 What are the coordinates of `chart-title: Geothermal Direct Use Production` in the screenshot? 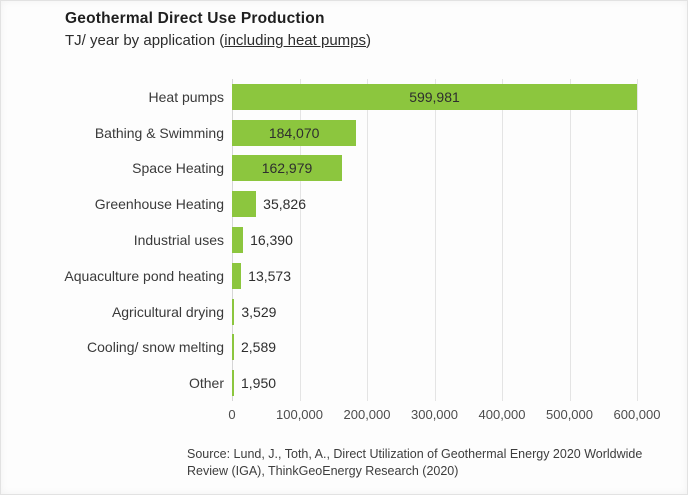 It's located at (195, 18).